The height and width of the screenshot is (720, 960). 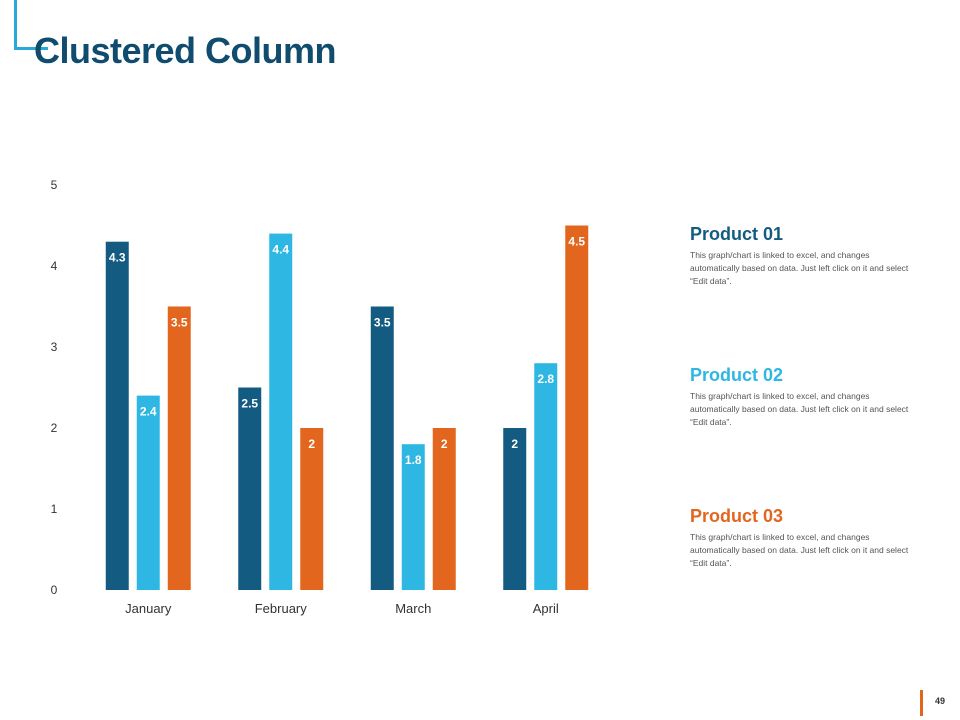 I want to click on x-tick-label: April, so click(x=546, y=608).